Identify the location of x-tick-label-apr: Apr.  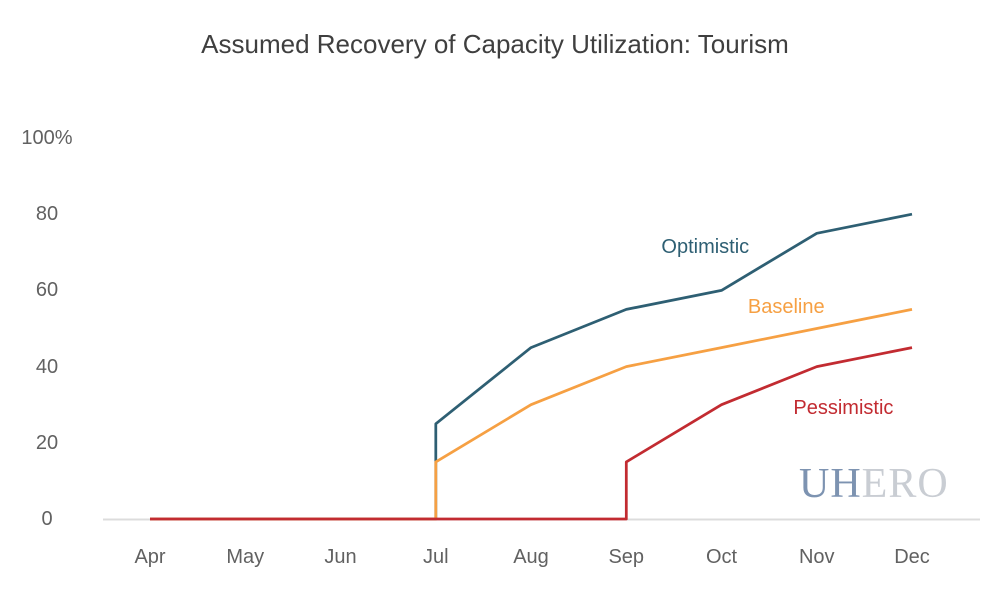
(150, 557).